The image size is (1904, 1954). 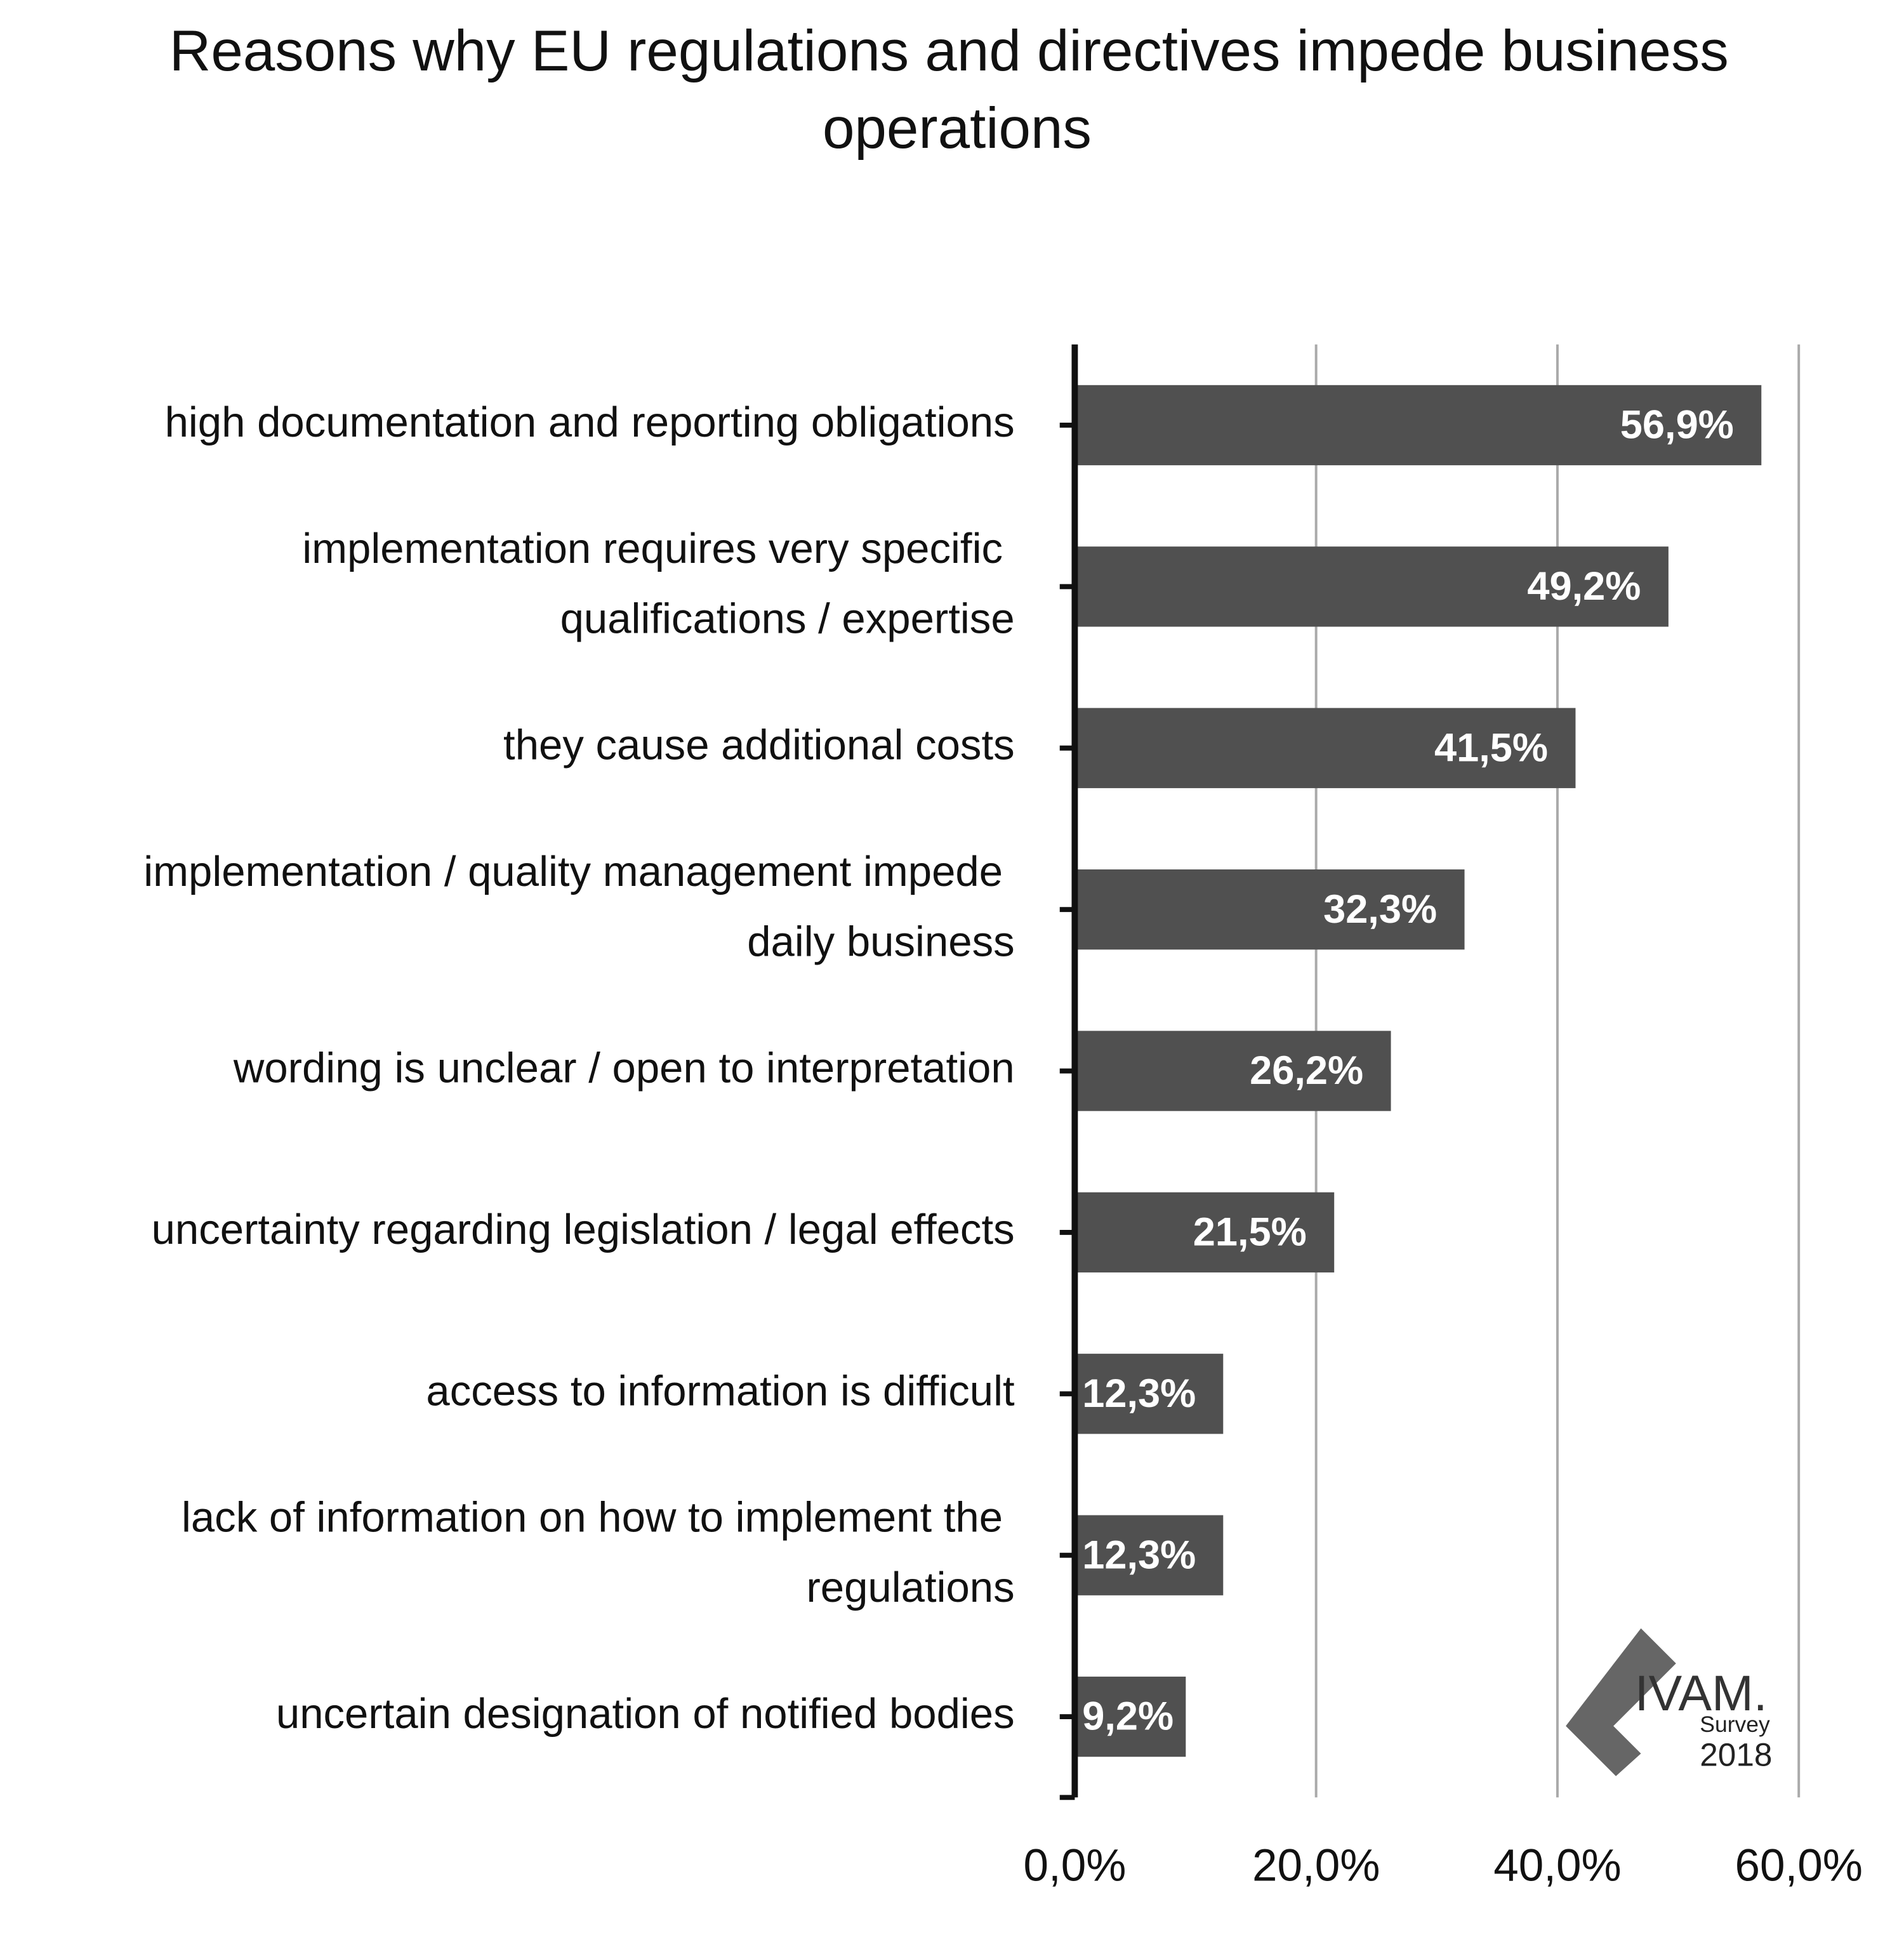 I want to click on value-label: 21,5%, so click(x=1250, y=1232).